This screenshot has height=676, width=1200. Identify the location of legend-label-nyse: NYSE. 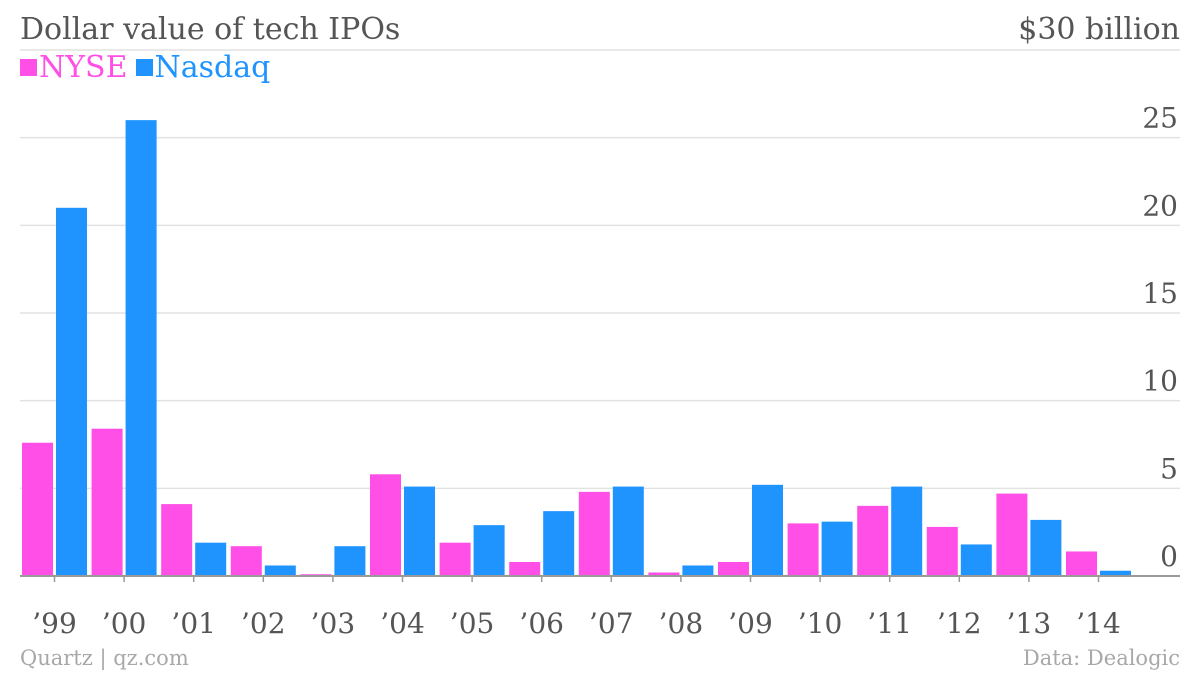
(83, 67).